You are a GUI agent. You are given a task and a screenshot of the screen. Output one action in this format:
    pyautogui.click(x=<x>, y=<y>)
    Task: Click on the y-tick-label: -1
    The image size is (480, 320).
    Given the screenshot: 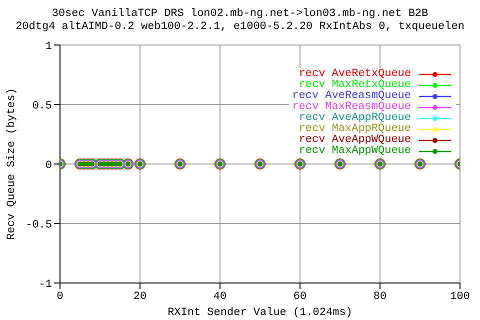 What is the action you would take?
    pyautogui.click(x=45, y=284)
    